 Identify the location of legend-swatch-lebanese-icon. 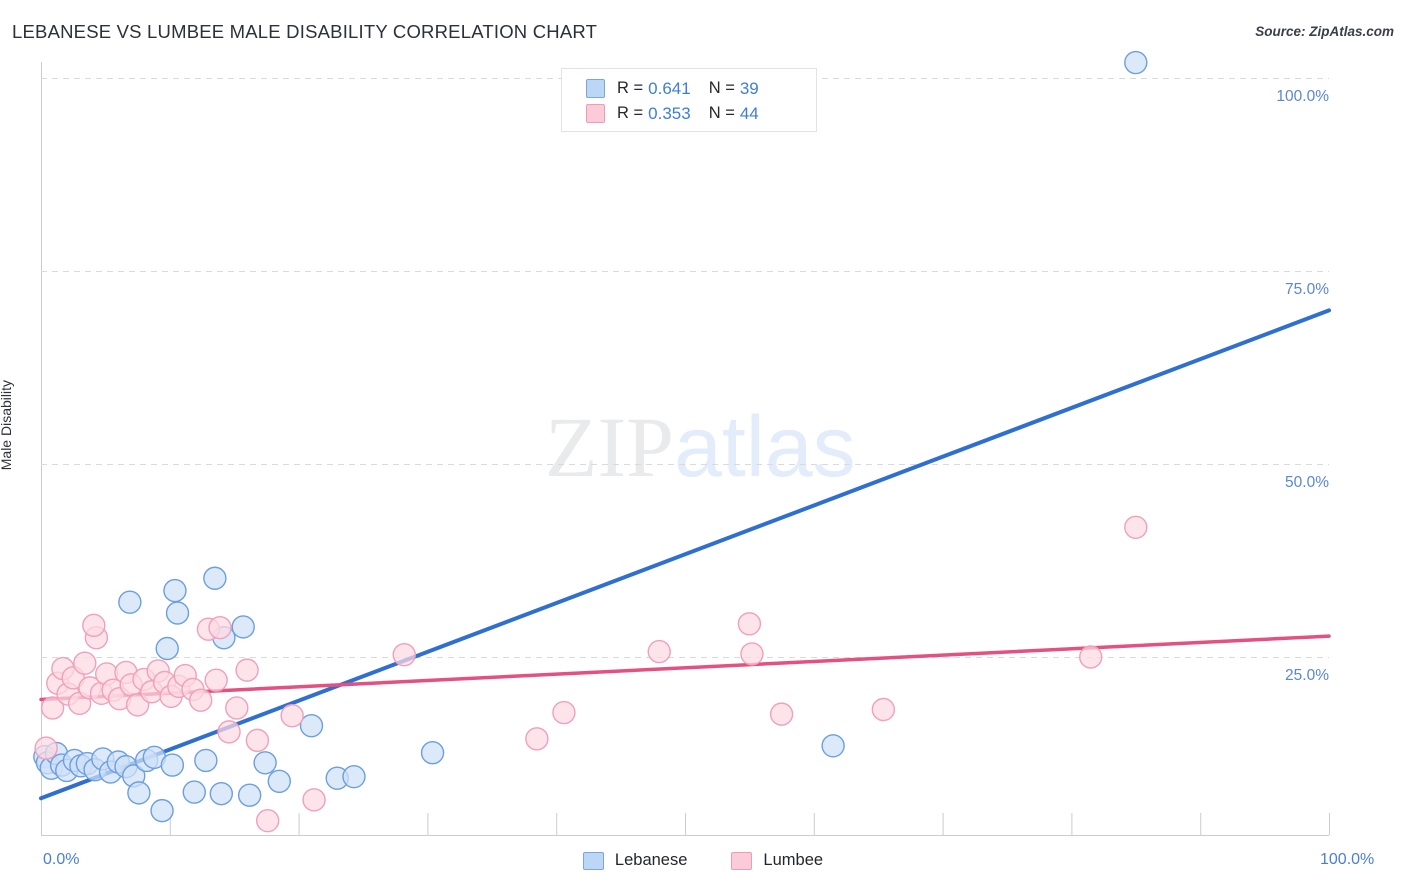
(593, 860).